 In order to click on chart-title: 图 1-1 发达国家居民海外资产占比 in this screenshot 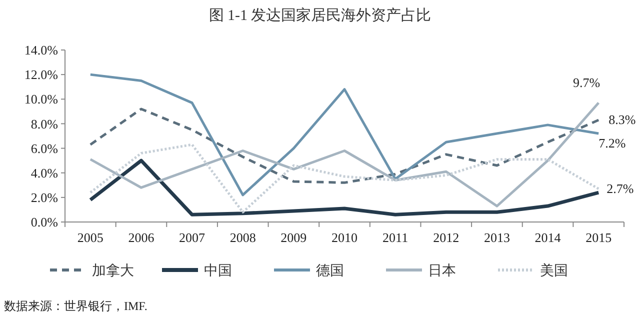, I will do `click(320, 15)`.